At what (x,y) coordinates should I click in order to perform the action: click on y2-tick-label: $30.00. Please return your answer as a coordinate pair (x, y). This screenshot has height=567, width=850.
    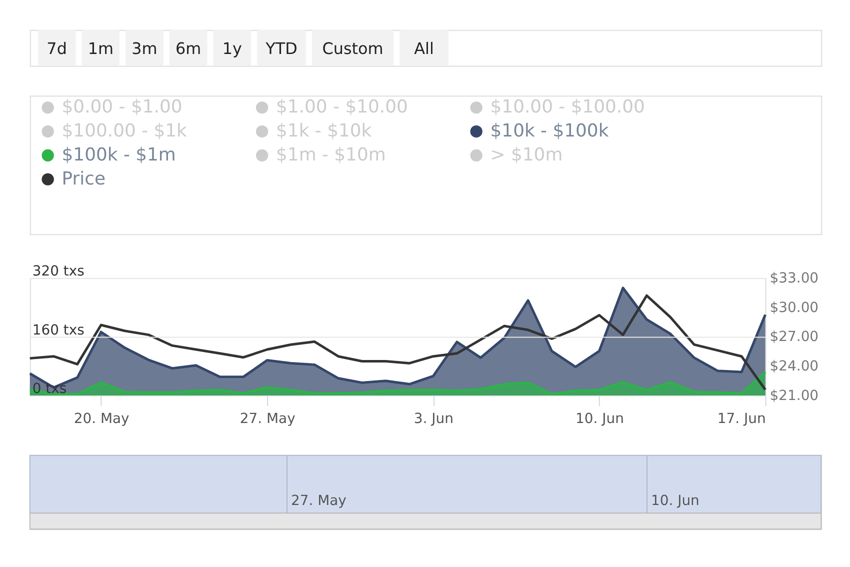
    Looking at the image, I should click on (794, 308).